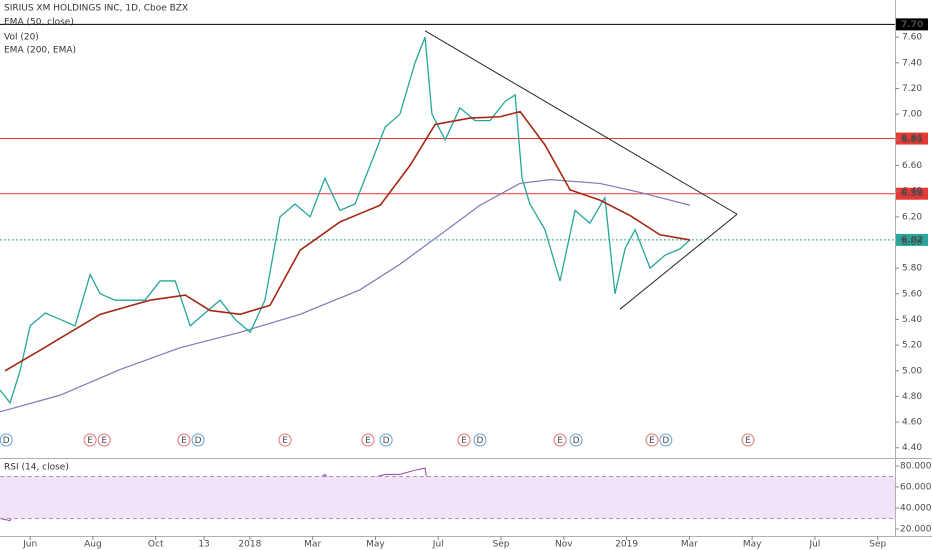  I want to click on y-tick-label: 6.60, so click(912, 166).